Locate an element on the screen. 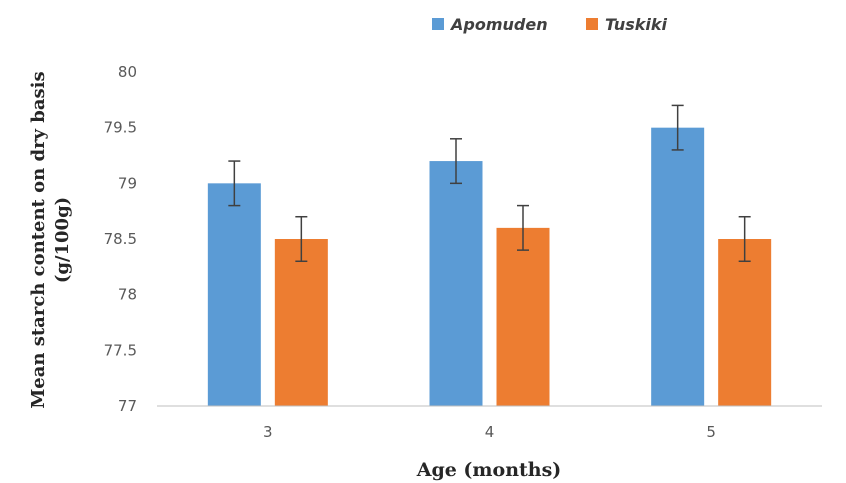  x-tick-label: 3 is located at coordinates (268, 432).